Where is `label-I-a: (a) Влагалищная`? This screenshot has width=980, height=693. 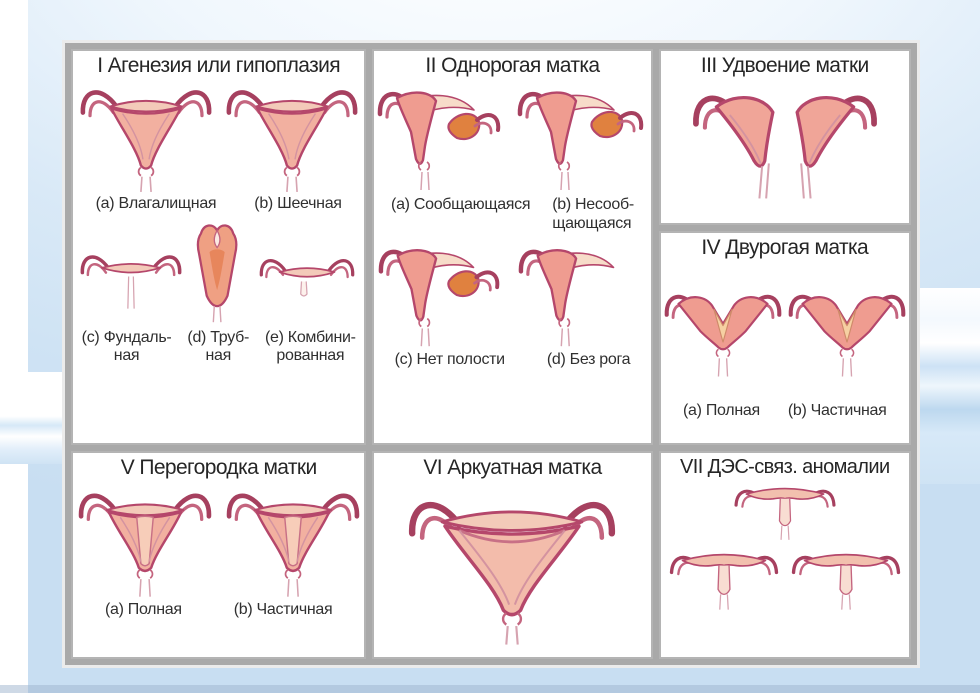 label-I-a: (a) Влагалищная is located at coordinates (156, 204).